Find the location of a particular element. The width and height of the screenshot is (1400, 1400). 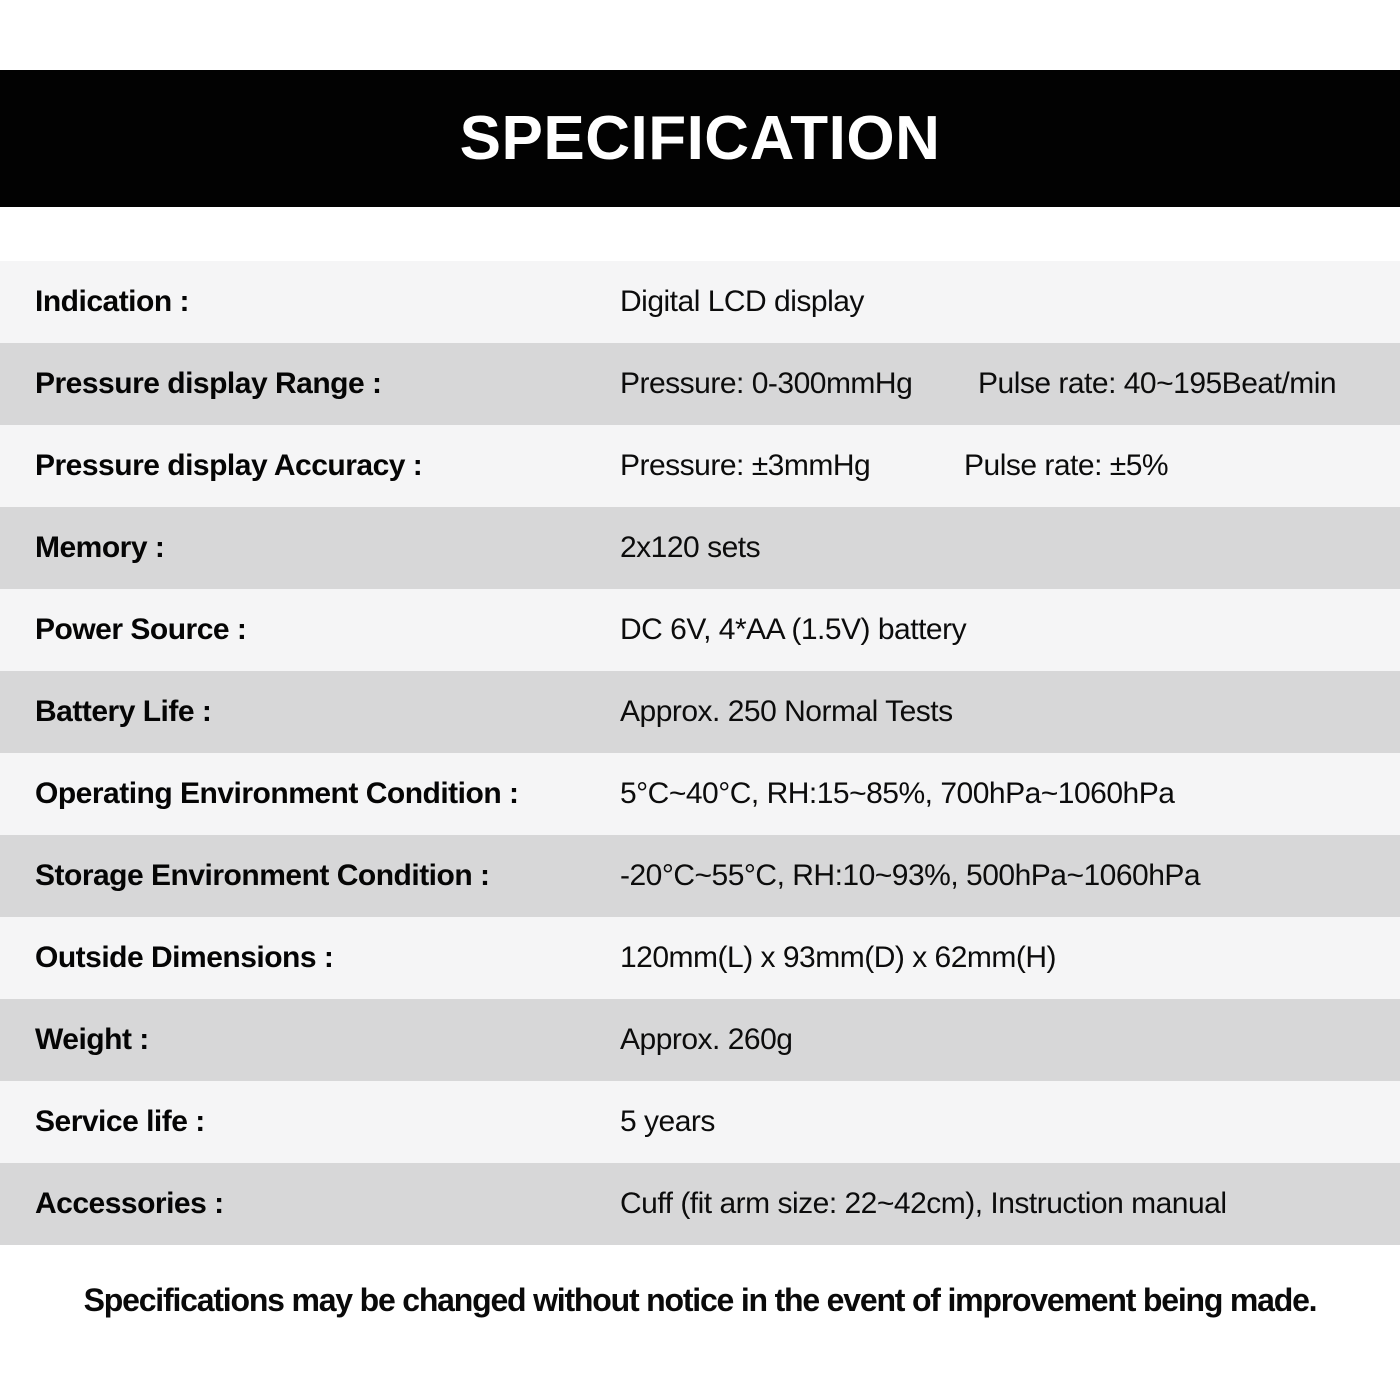

spec-label: Service life : is located at coordinates (120, 1121).